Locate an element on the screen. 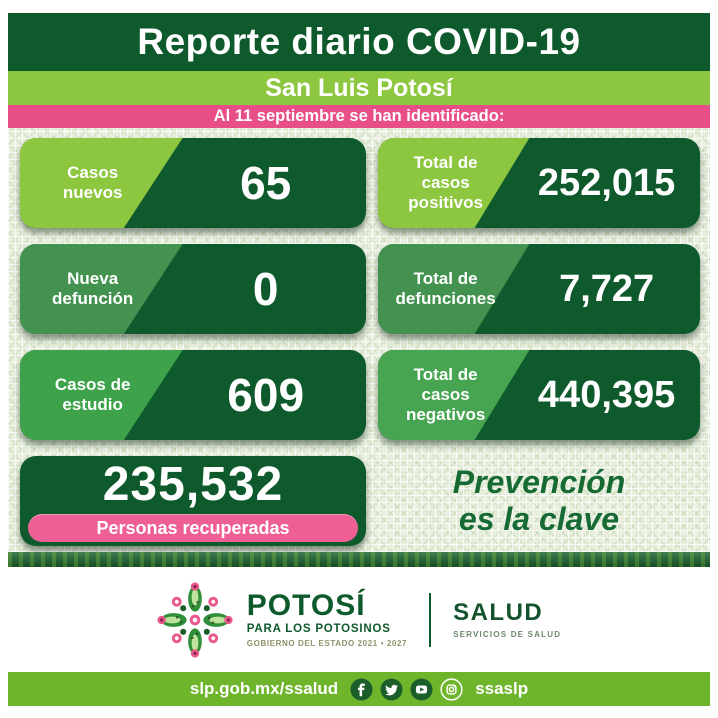 The height and width of the screenshot is (718, 718). twitter-icon is located at coordinates (391, 689).